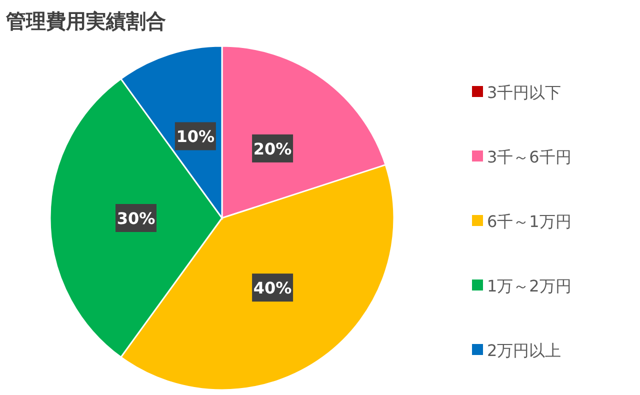  I want to click on data-label: 30%, so click(136, 218).